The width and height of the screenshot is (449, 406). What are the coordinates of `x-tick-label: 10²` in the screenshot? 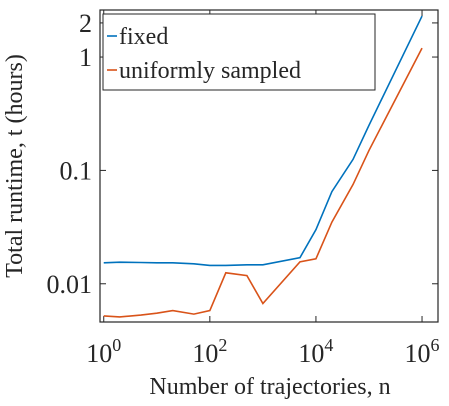 It's located at (209, 351).